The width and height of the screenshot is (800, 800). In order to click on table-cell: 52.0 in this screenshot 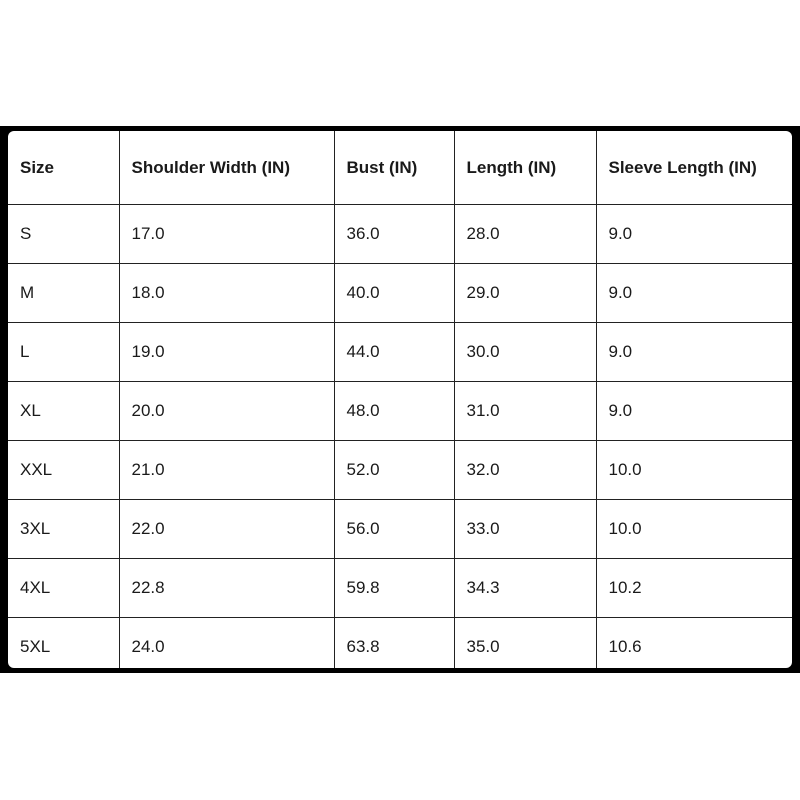, I will do `click(394, 470)`.